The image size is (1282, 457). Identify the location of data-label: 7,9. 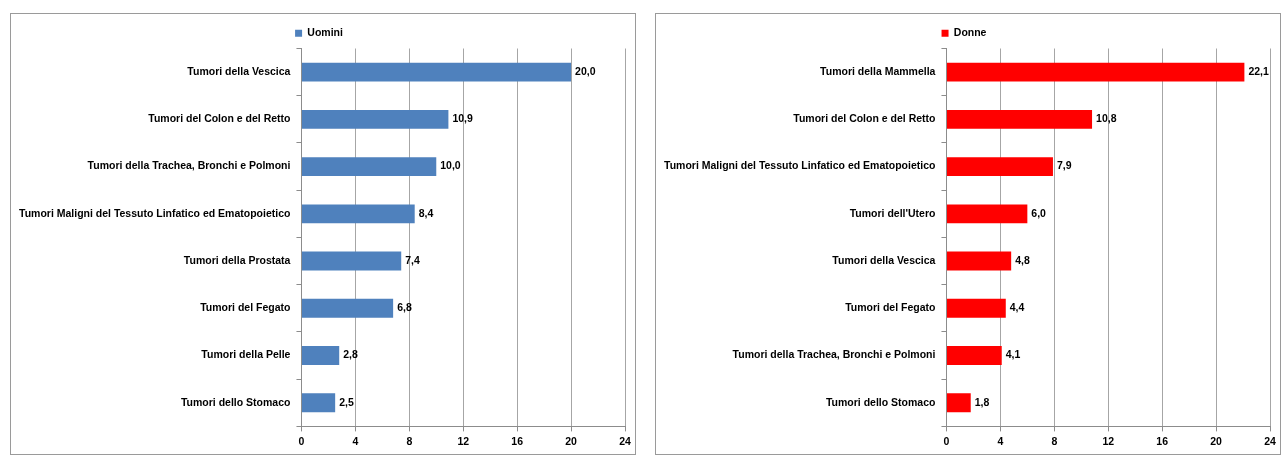
(1064, 165).